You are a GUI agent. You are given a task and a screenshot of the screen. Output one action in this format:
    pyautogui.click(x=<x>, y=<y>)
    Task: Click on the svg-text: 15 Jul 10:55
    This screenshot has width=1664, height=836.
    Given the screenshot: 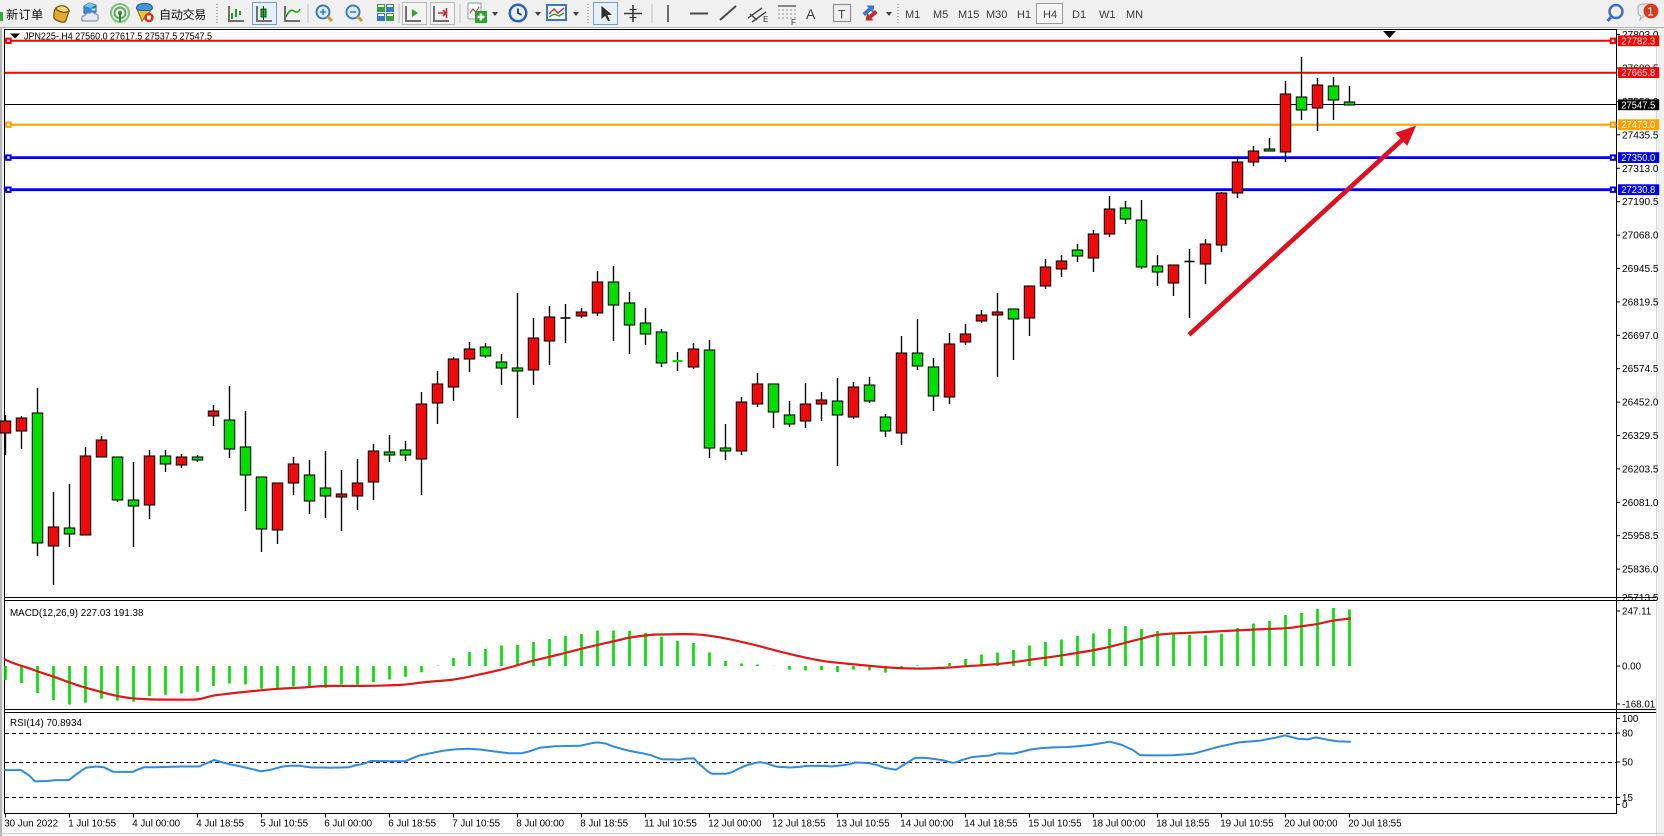 What is the action you would take?
    pyautogui.click(x=1055, y=824)
    